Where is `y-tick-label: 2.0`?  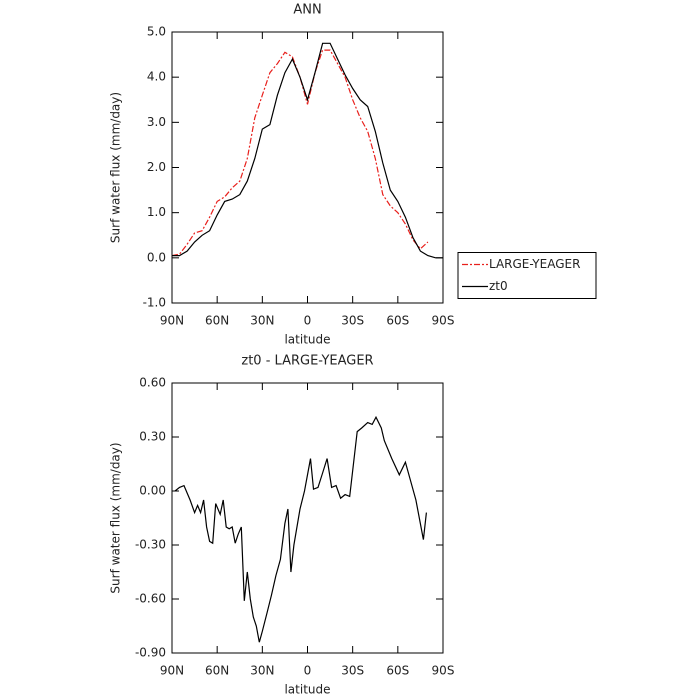 y-tick-label: 2.0 is located at coordinates (156, 167).